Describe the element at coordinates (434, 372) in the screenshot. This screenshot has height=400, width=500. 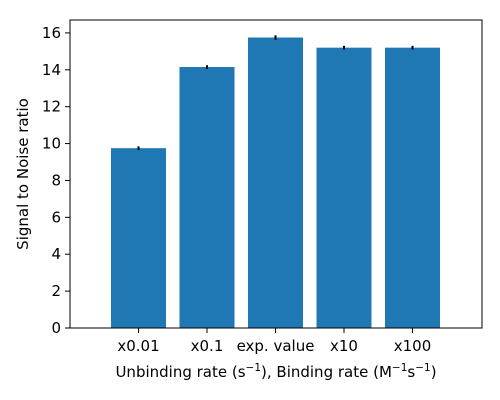
I see `x-axis-label-part4: )` at that location.